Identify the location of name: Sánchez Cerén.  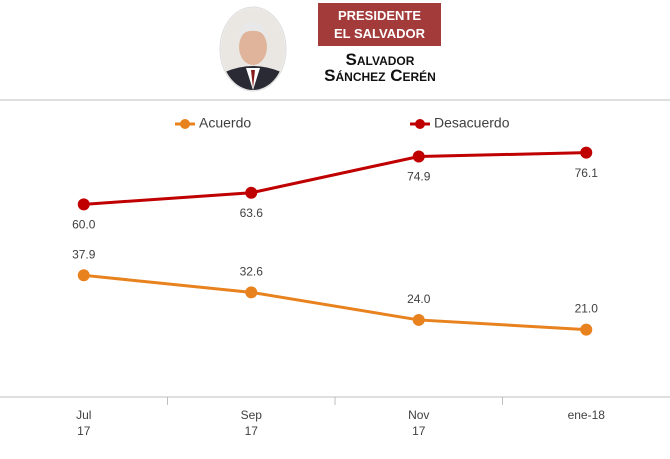
(380, 75).